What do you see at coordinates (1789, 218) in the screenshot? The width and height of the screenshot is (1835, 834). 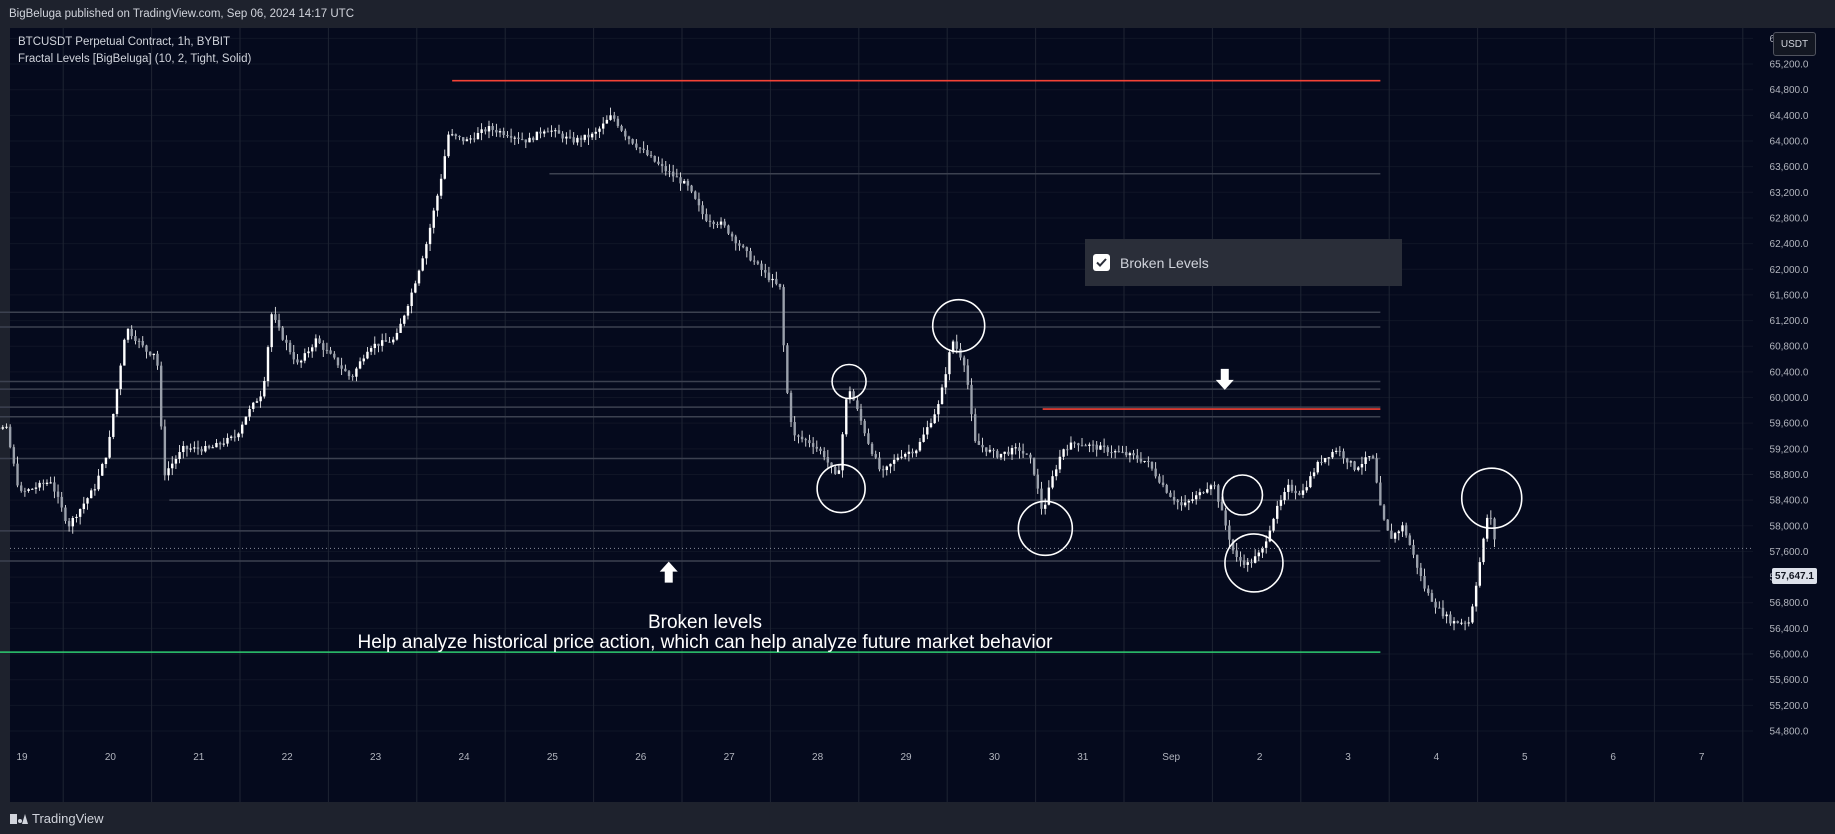 I see `y-tick-label: 62,800.0` at bounding box center [1789, 218].